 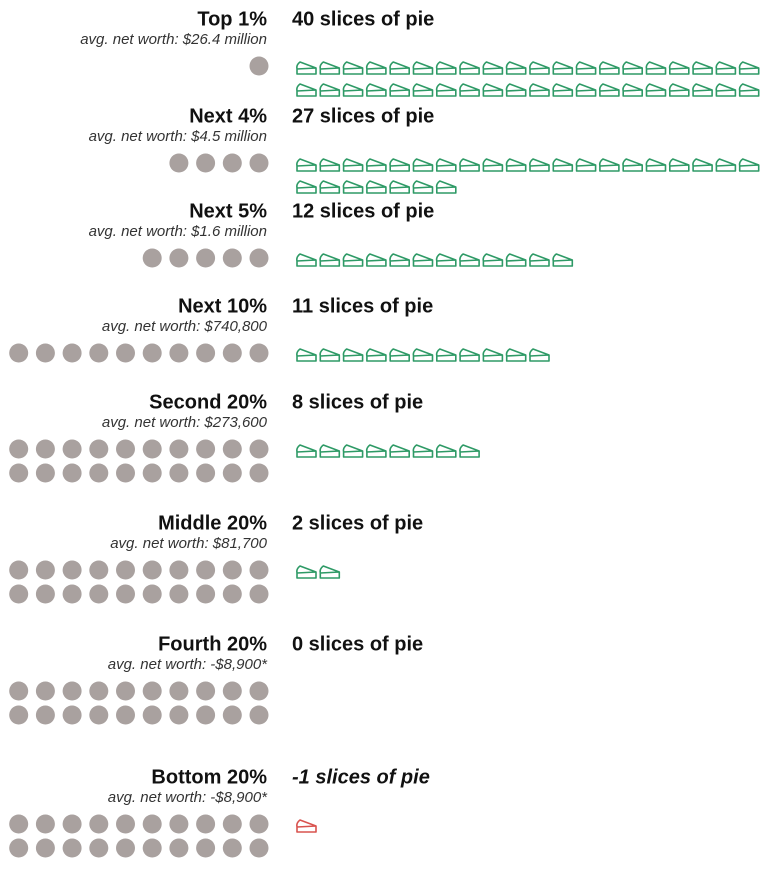 What do you see at coordinates (363, 19) in the screenshot?
I see `slices-label: 40 slices of pie` at bounding box center [363, 19].